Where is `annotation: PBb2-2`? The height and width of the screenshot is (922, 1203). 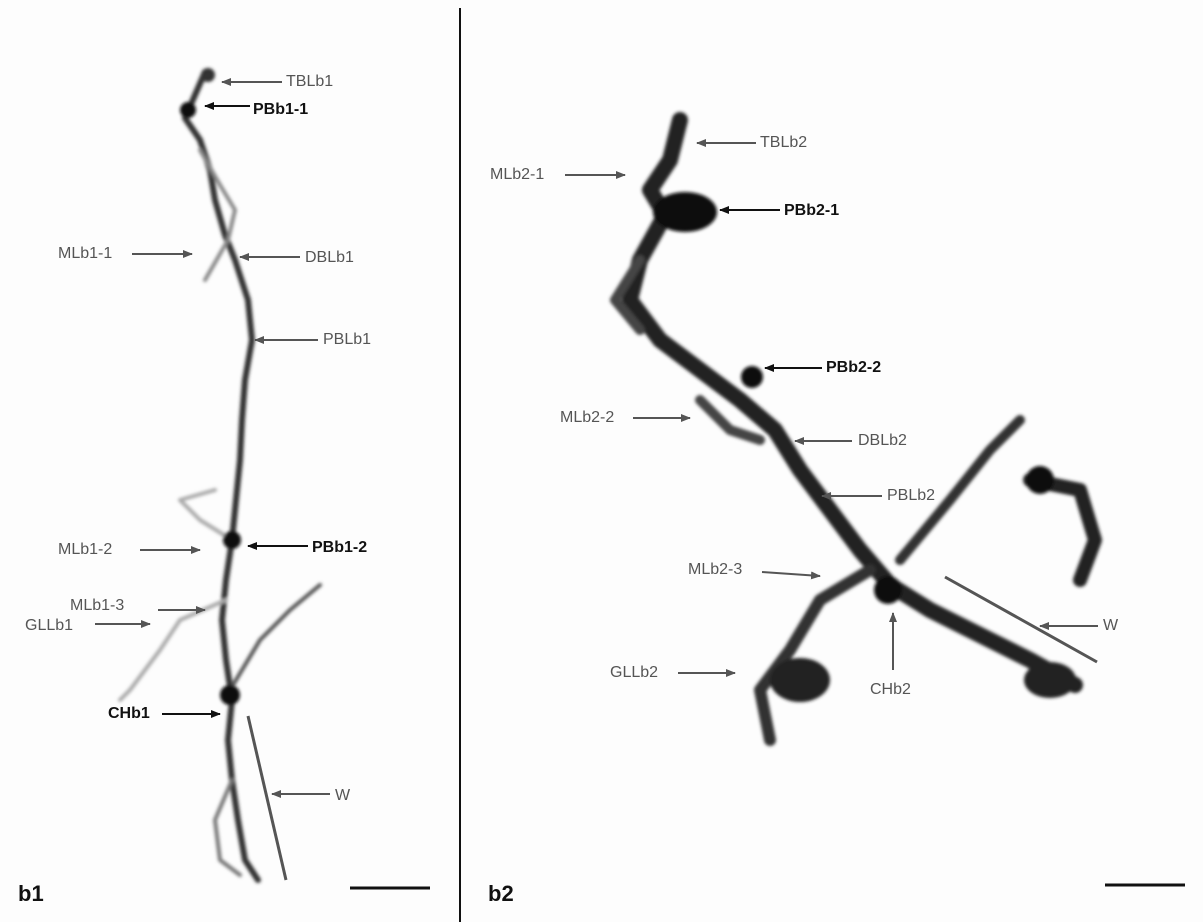 annotation: PBb2-2 is located at coordinates (853, 367).